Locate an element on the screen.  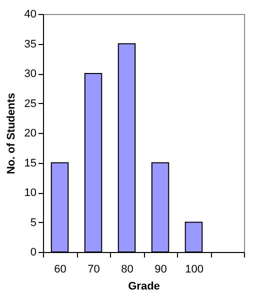
y-tick-label: 15 is located at coordinates (30, 163).